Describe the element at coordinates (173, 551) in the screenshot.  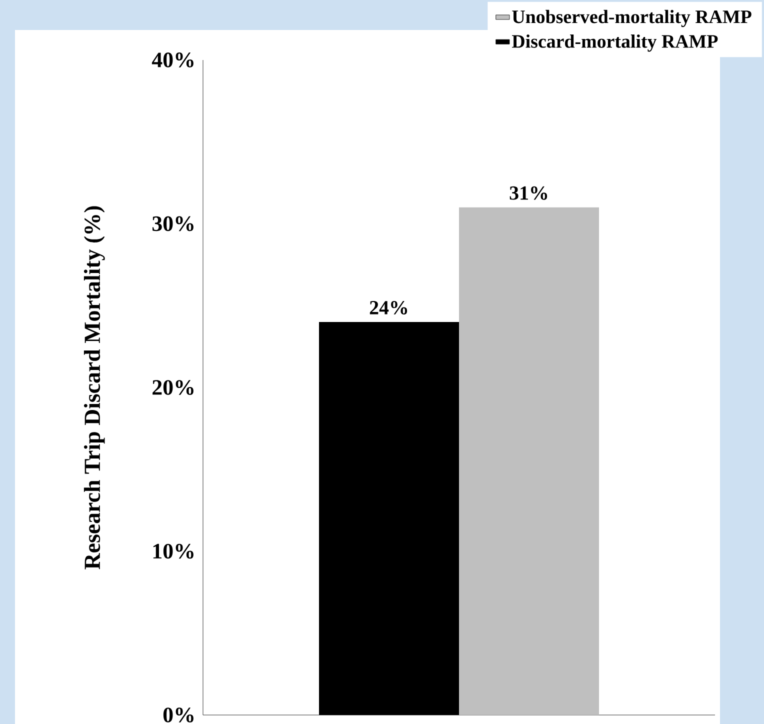
I see `y-tick-label: 10%` at that location.